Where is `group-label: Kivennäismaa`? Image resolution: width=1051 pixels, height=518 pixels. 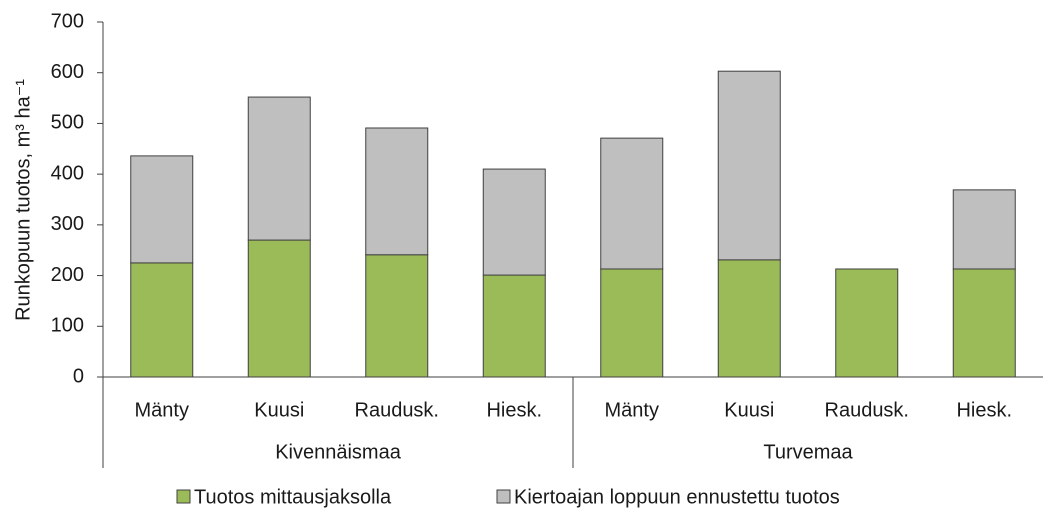
group-label: Kivennäismaa is located at coordinates (338, 452).